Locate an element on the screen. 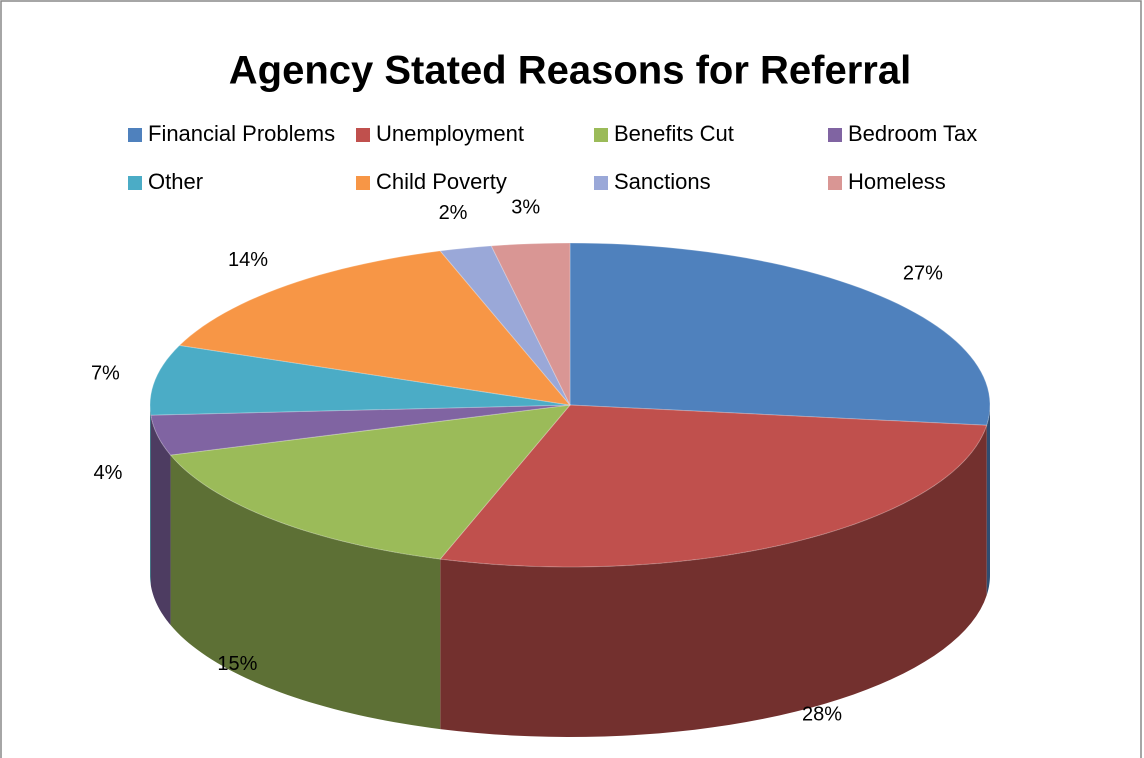 This screenshot has height=758, width=1144. legend-label: Benefits Cut is located at coordinates (674, 133).